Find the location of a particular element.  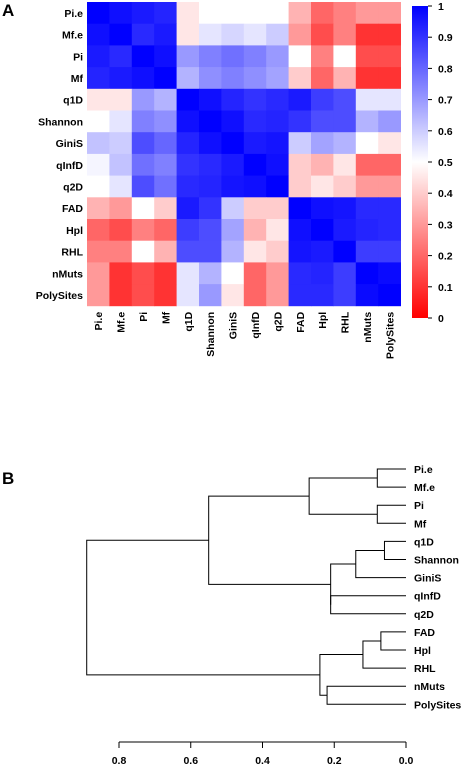

dendrogram-leaf-label: FAD is located at coordinates (424, 633).